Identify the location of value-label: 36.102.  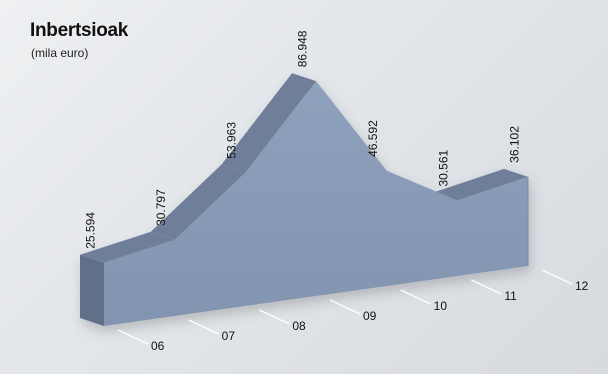
(514, 144).